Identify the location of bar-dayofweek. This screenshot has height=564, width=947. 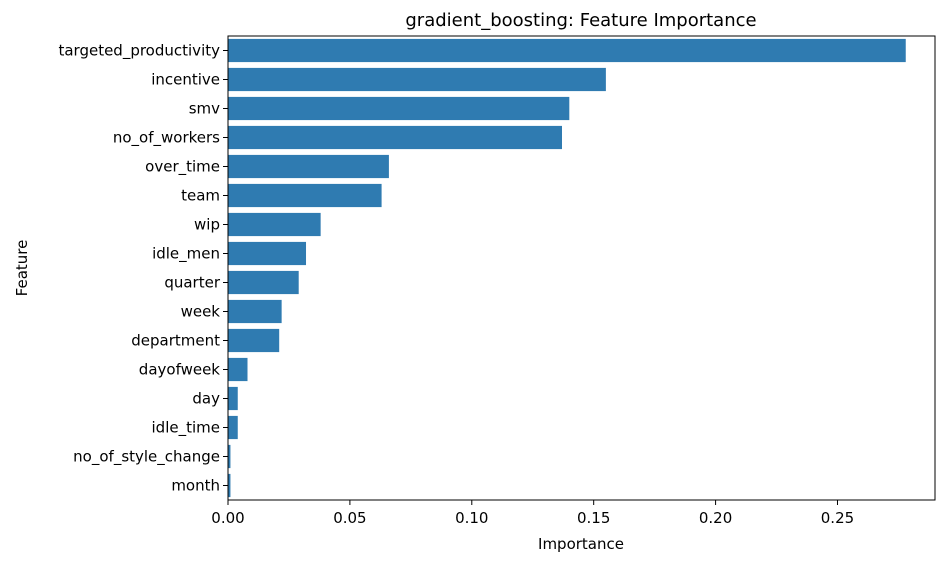
(238, 369).